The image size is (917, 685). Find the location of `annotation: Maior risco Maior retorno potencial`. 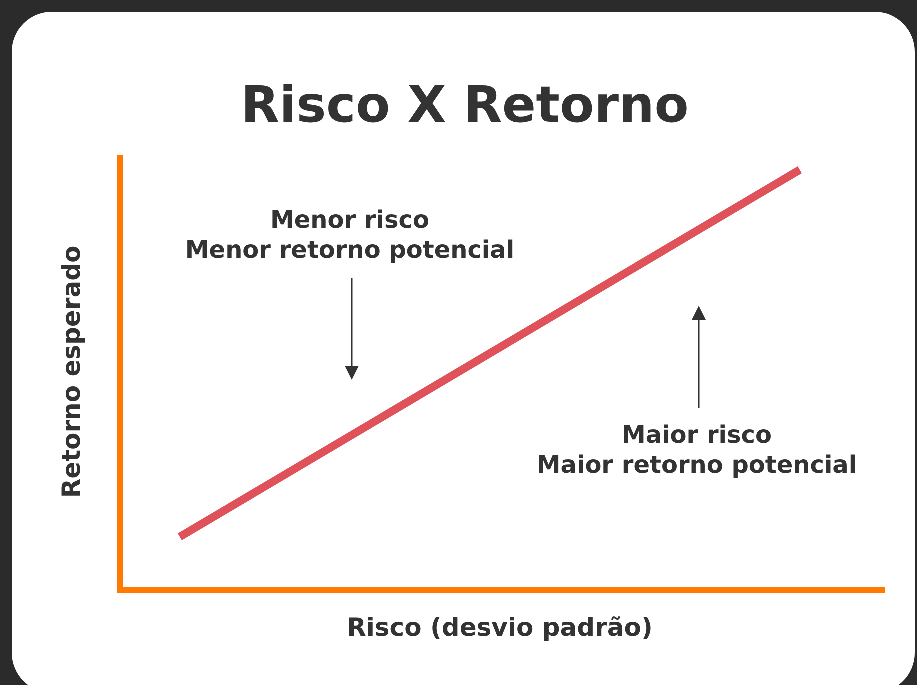

annotation: Maior risco Maior retorno potencial is located at coordinates (697, 450).